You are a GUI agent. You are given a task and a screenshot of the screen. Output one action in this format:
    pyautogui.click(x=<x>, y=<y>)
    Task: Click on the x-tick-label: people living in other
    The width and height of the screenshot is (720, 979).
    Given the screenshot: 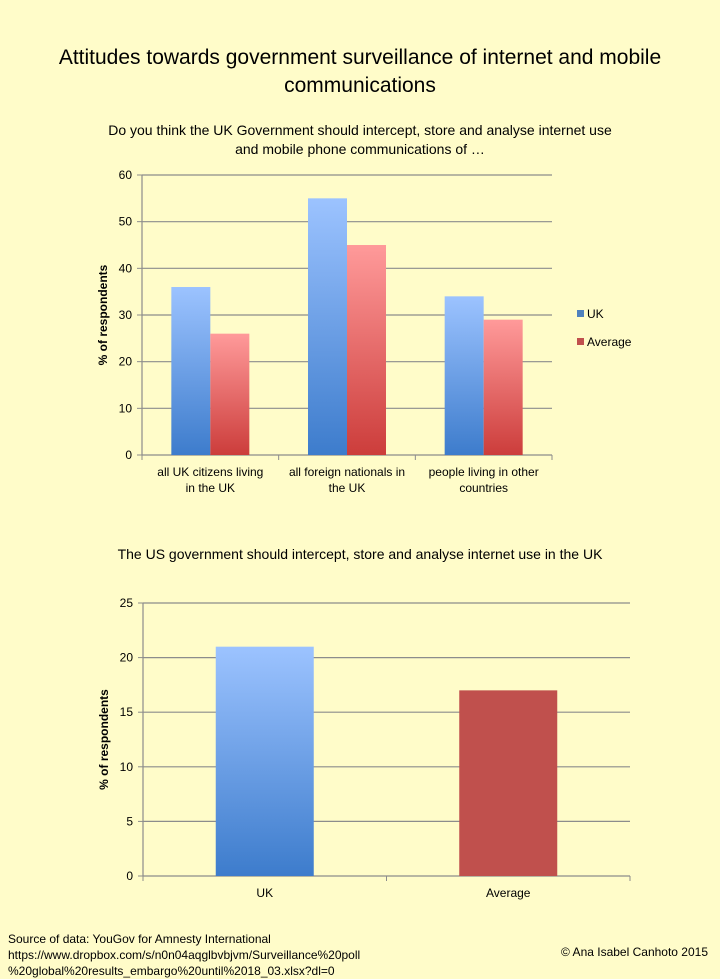 What is the action you would take?
    pyautogui.click(x=484, y=472)
    